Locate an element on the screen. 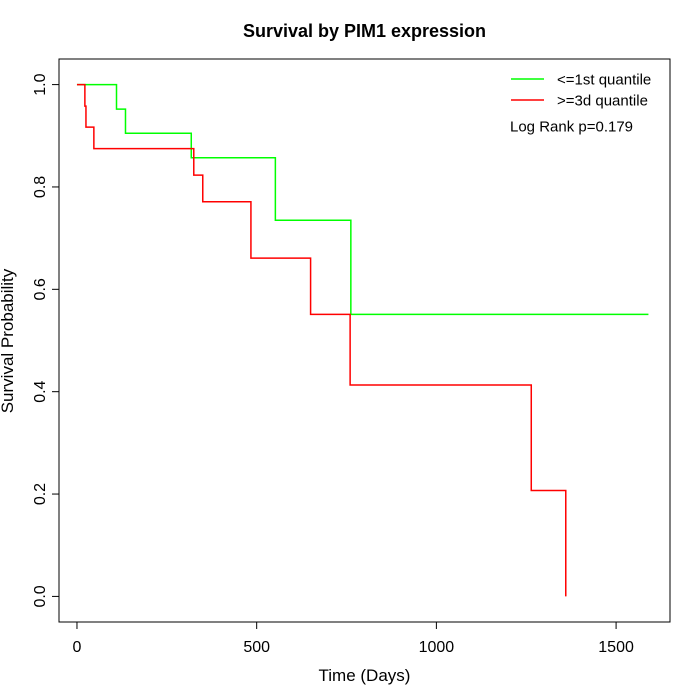 Image resolution: width=700 pixels, height=700 pixels. y-tick-label: 1.0 is located at coordinates (40, 84).